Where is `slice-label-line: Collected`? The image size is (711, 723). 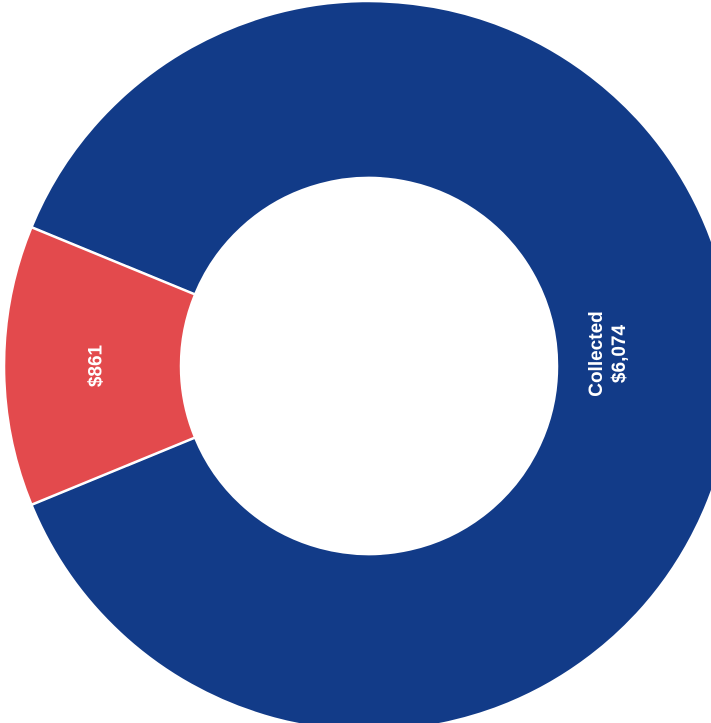 slice-label-line: Collected is located at coordinates (596, 354).